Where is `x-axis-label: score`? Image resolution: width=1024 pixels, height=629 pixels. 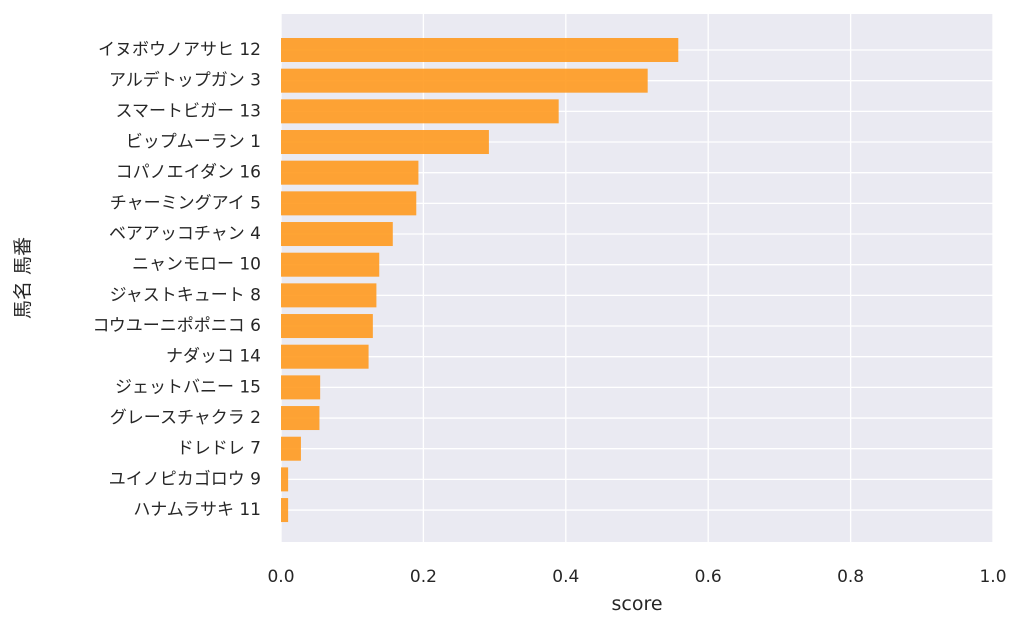
x-axis-label: score is located at coordinates (636, 604).